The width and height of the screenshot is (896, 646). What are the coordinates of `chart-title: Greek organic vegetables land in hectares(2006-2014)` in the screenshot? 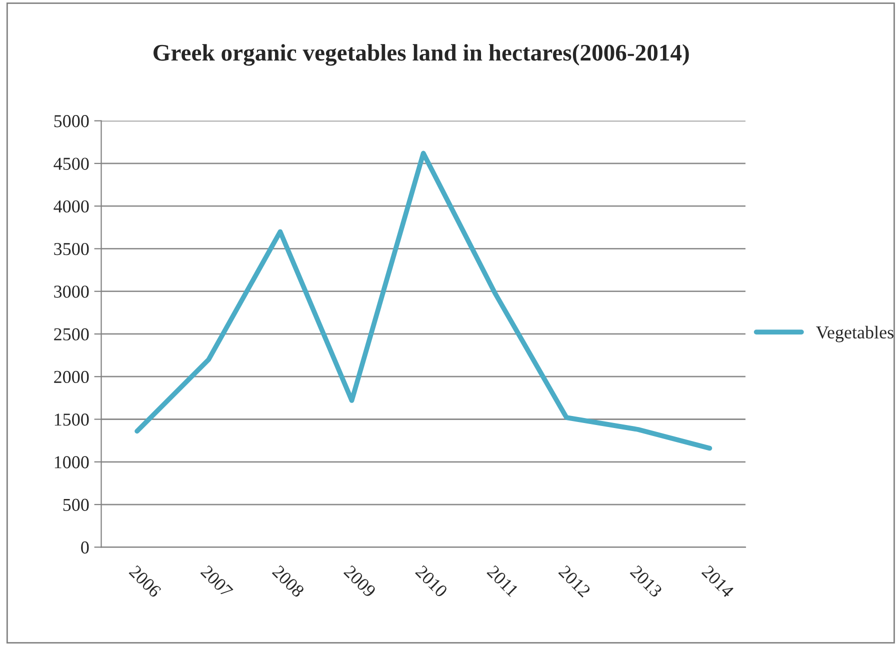 It's located at (421, 55).